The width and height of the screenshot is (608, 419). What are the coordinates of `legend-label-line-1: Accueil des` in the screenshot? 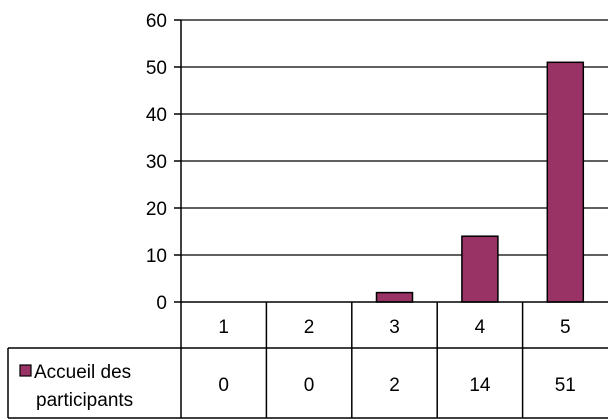 It's located at (82, 372).